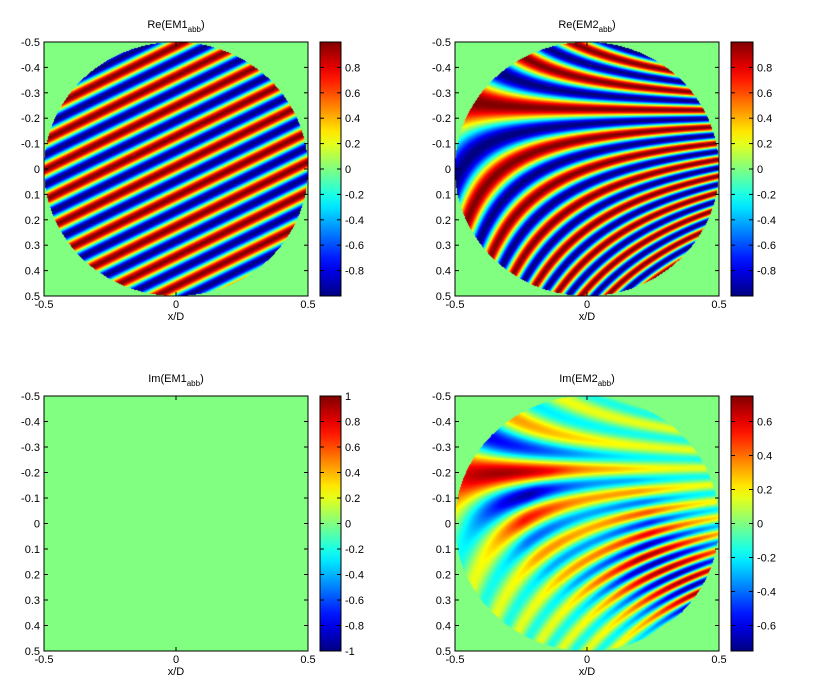 The width and height of the screenshot is (830, 694). I want to click on panel-title: Im(EM1abb), so click(176, 380).